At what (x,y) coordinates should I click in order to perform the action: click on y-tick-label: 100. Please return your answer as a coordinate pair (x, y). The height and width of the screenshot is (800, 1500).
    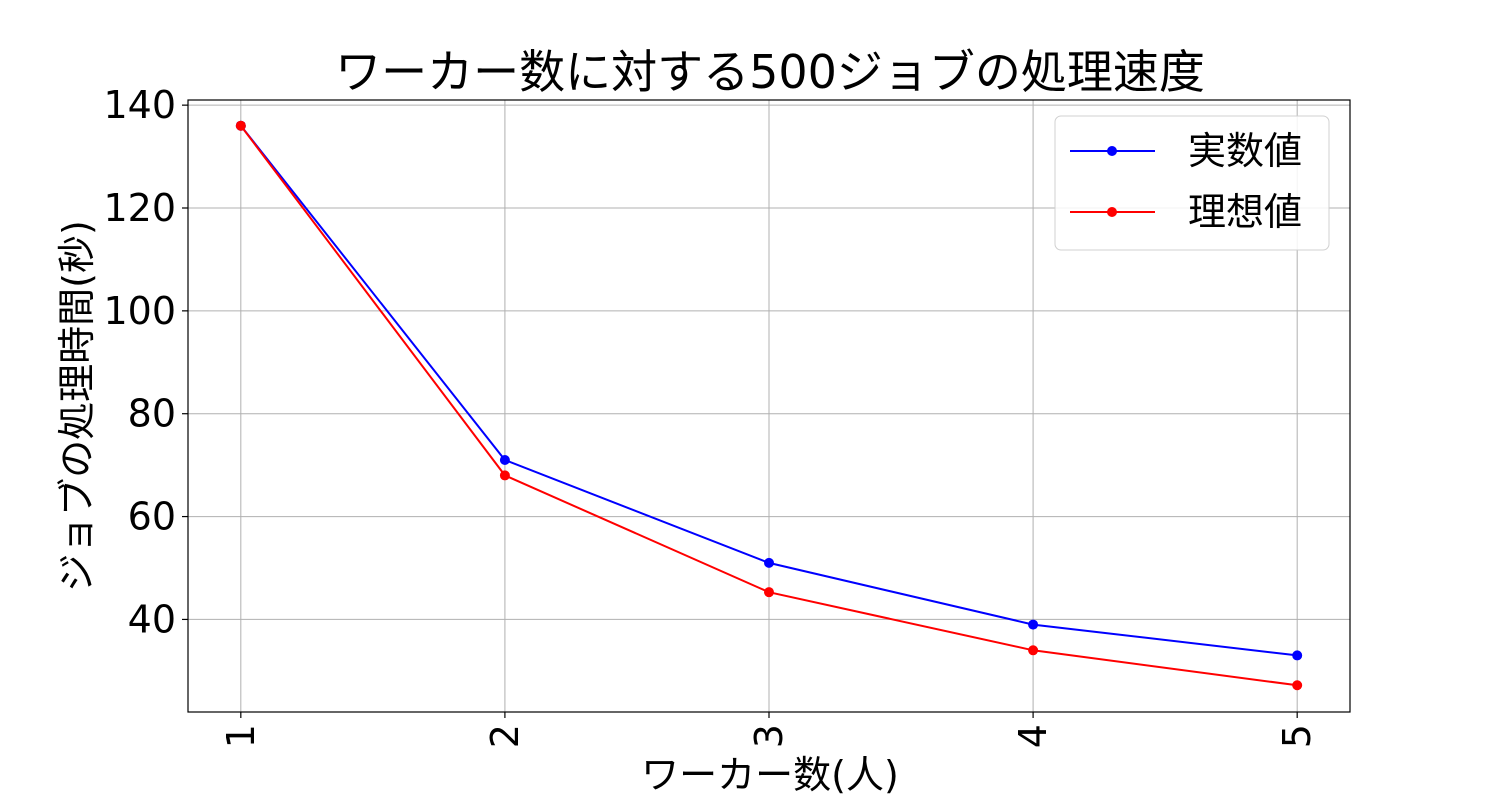
    Looking at the image, I should click on (139, 311).